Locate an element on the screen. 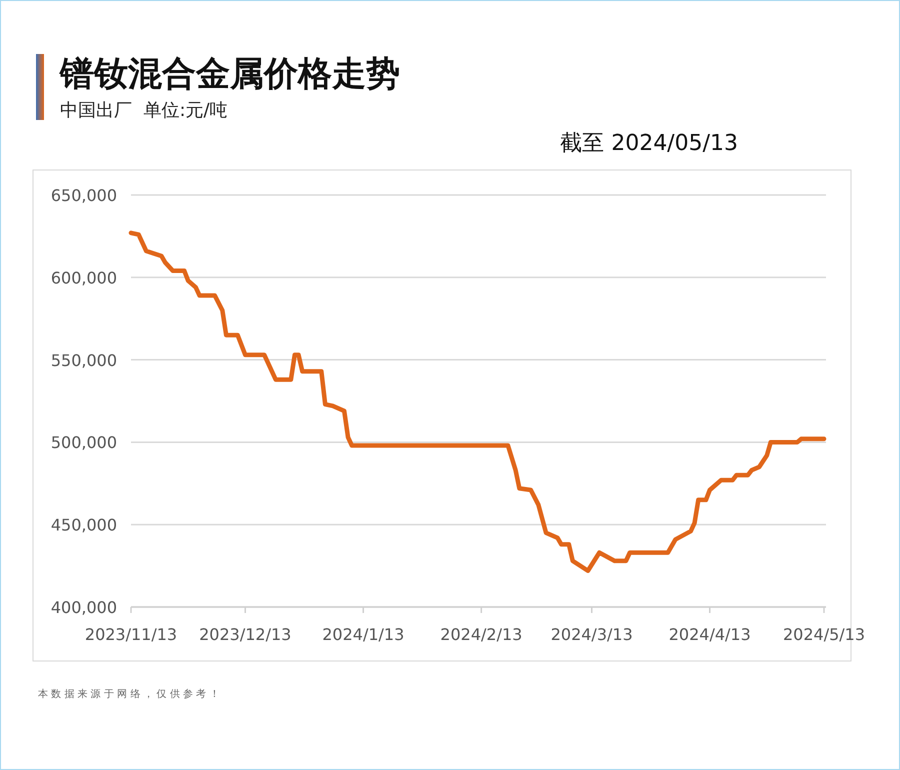  x-tick-label: 2024/5/13 is located at coordinates (824, 634).